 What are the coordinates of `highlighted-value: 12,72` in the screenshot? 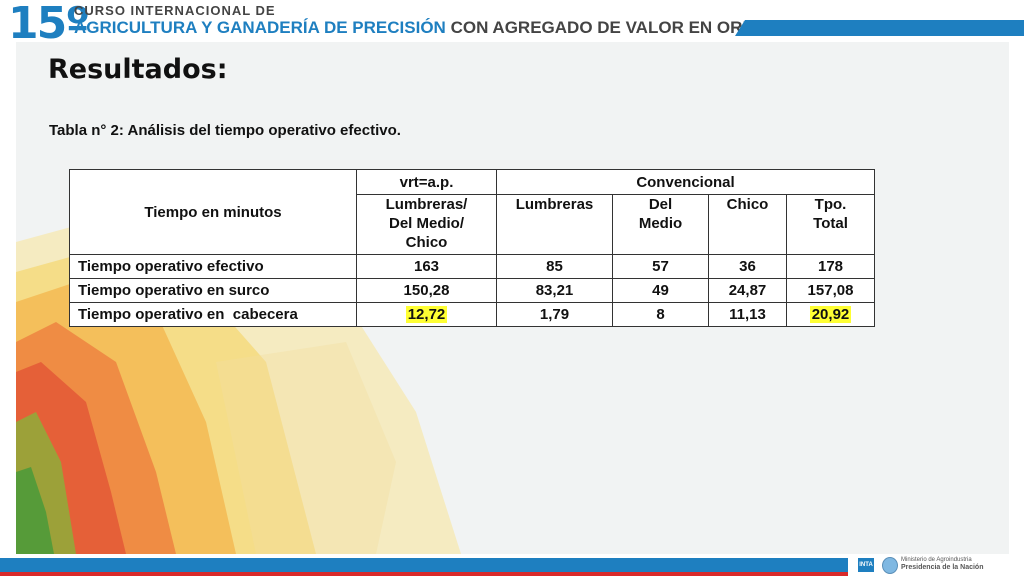 It's located at (426, 314).